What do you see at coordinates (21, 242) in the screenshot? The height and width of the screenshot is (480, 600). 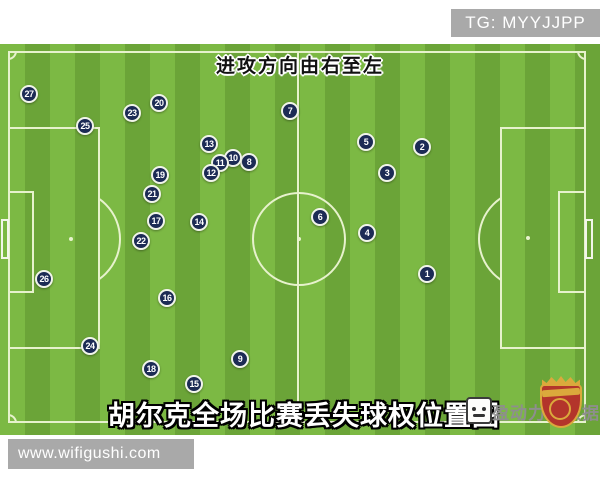 I see `goal-area-left` at bounding box center [21, 242].